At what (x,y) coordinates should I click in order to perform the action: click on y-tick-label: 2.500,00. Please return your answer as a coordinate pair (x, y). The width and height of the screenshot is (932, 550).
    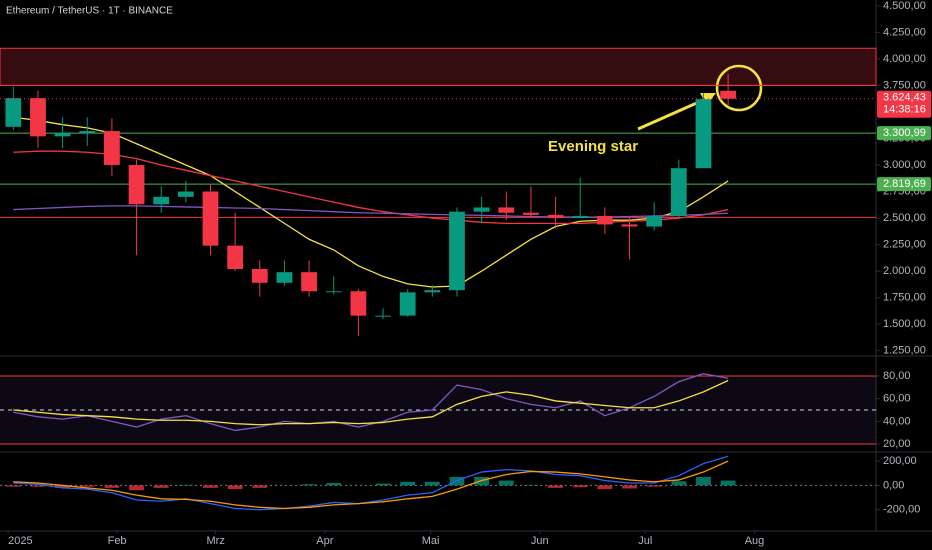
    Looking at the image, I should click on (904, 218).